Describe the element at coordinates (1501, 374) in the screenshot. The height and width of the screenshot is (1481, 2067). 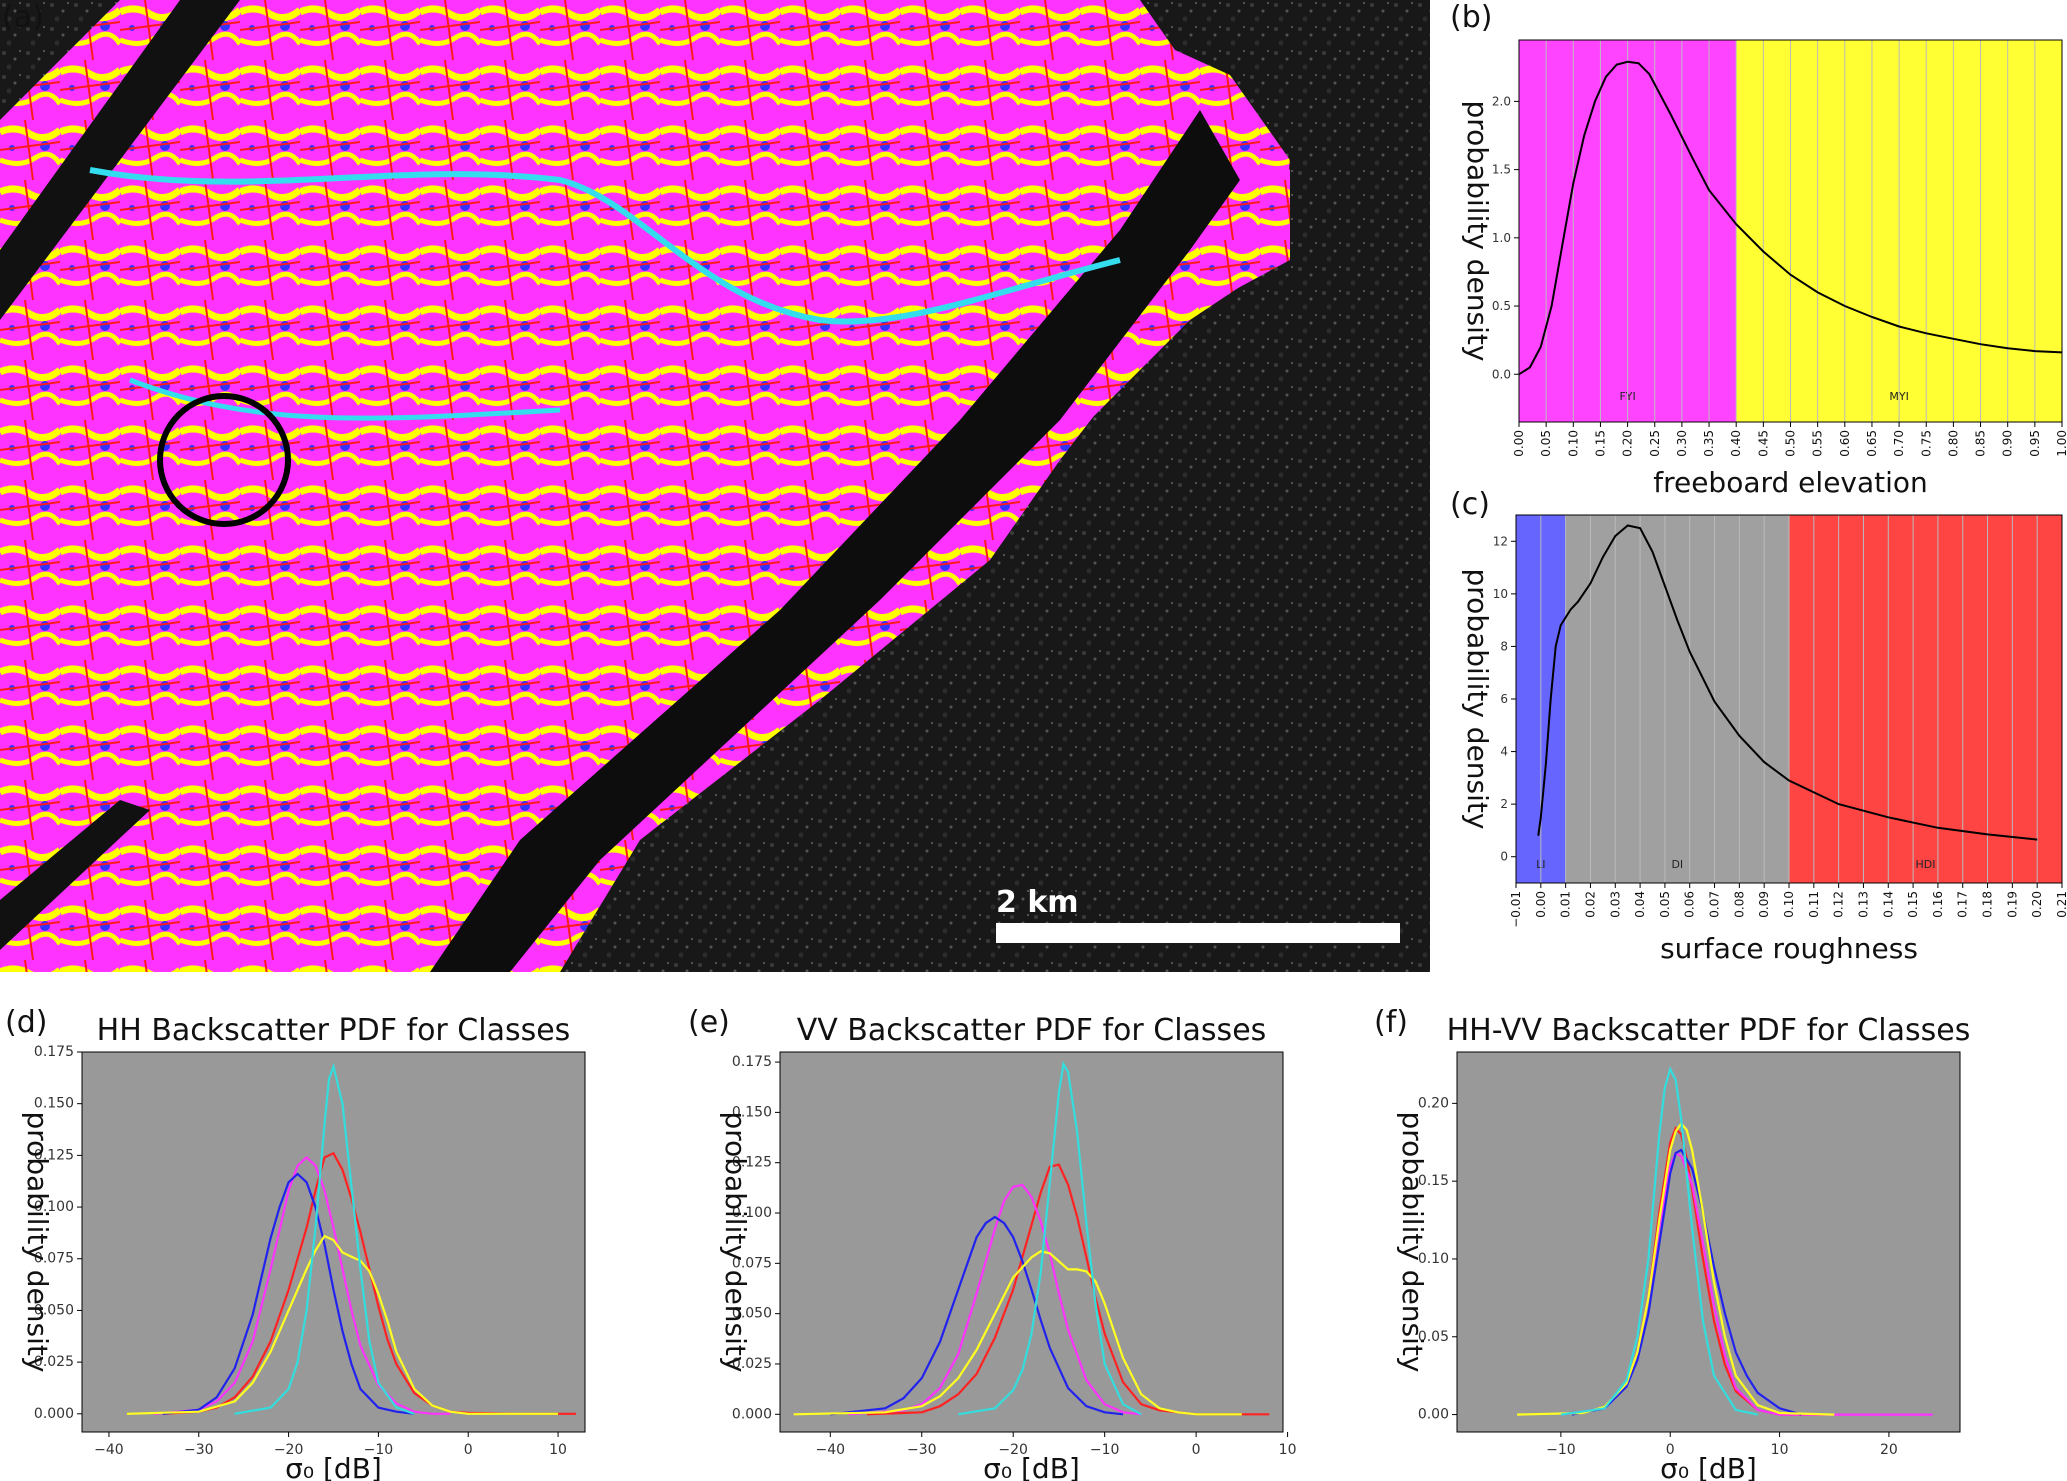
I see `y-tick-label: 0.0` at that location.